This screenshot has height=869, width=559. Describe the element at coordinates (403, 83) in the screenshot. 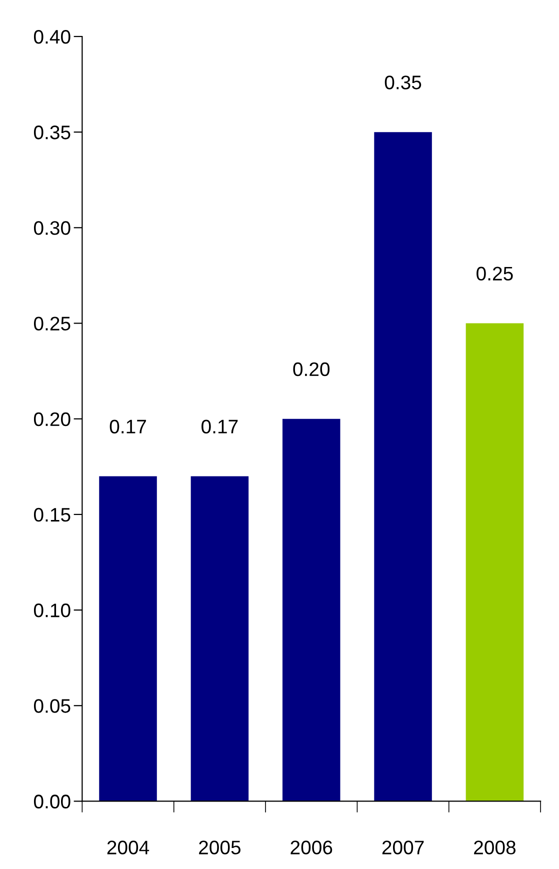

I see `data-label: 0.35` at that location.